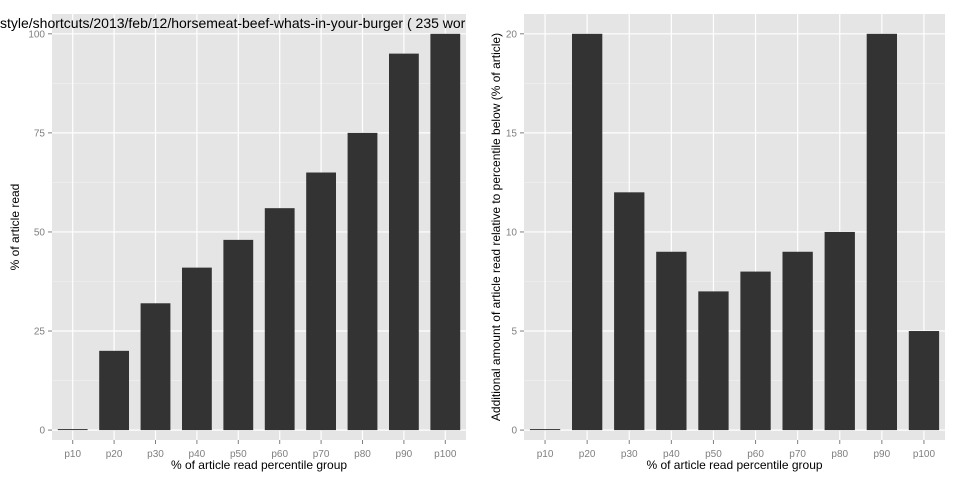 This screenshot has width=960, height=480. Describe the element at coordinates (40, 133) in the screenshot. I see `y-tick-label: 75` at that location.